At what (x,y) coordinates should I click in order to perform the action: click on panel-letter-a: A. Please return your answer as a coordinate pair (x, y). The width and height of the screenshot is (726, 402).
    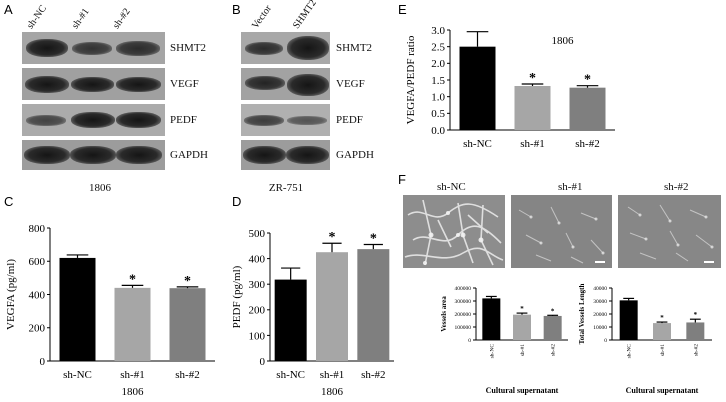
    Looking at the image, I should click on (8, 9).